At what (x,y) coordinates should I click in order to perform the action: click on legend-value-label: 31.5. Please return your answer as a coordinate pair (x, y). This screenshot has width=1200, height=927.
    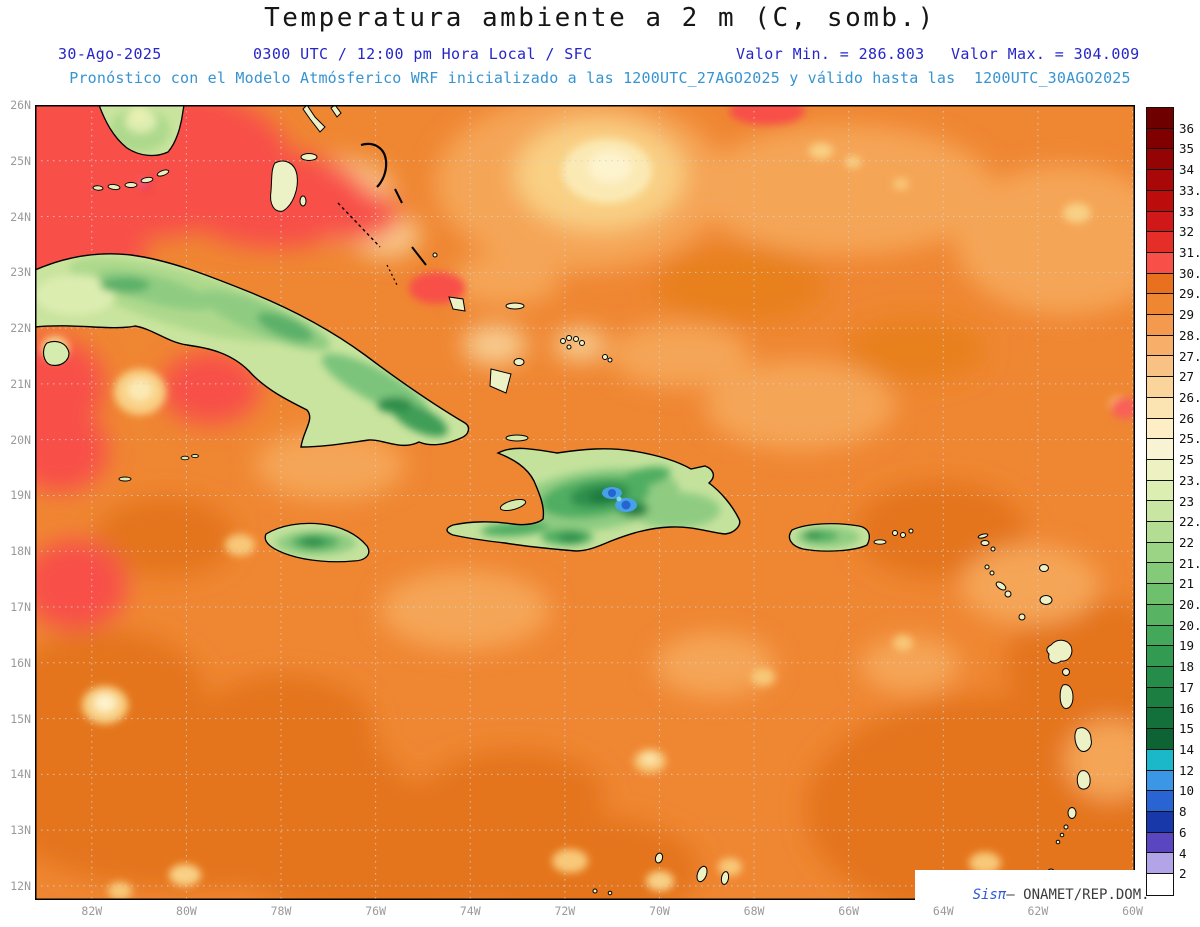
    Looking at the image, I should click on (1189, 252).